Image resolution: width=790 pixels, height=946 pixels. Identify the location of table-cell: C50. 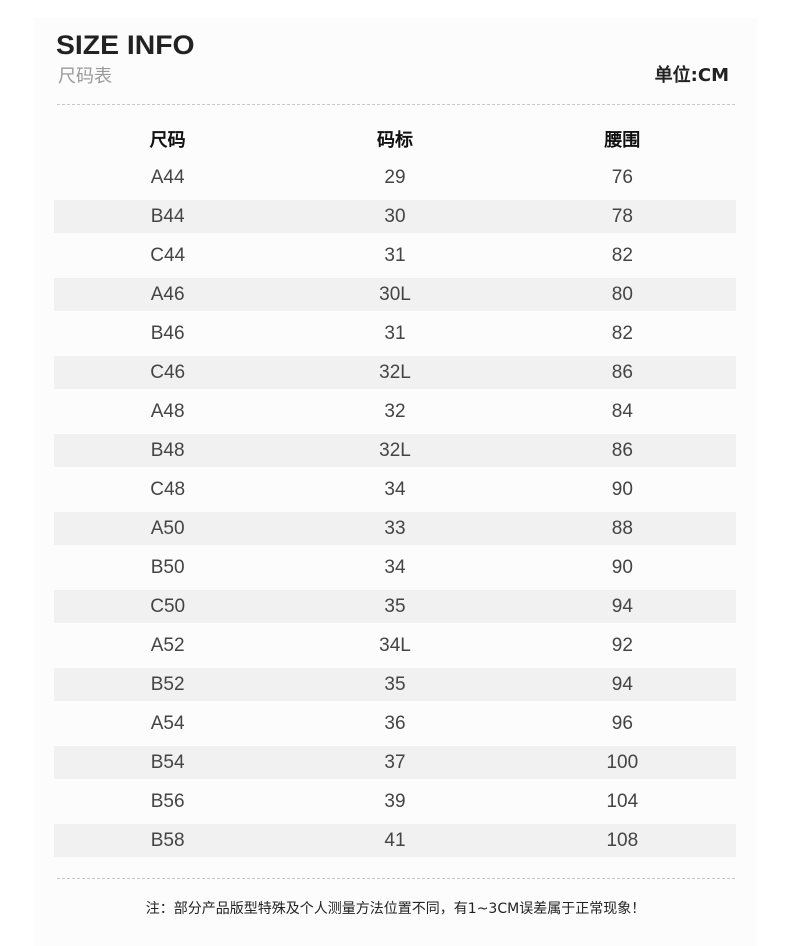
(168, 606).